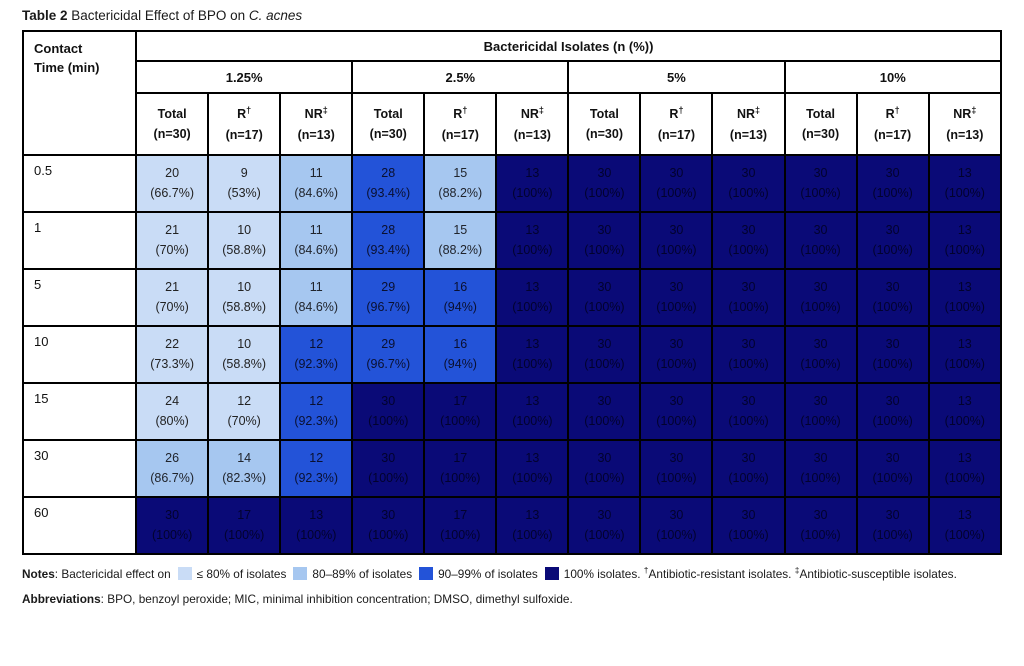 Image resolution: width=1024 pixels, height=666 pixels. I want to click on cell-count: 29, so click(388, 344).